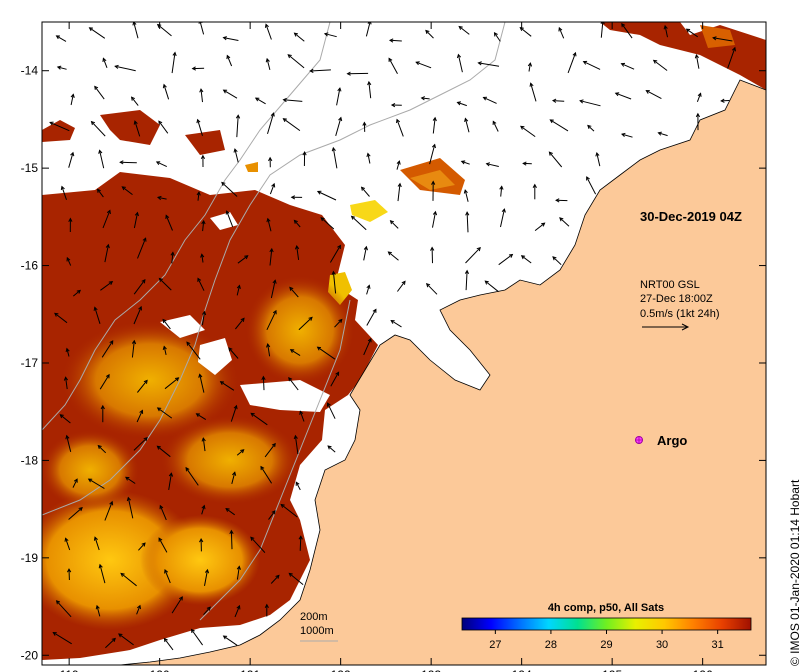  Describe the element at coordinates (551, 645) in the screenshot. I see `colorbar-tick-label: 28` at that location.